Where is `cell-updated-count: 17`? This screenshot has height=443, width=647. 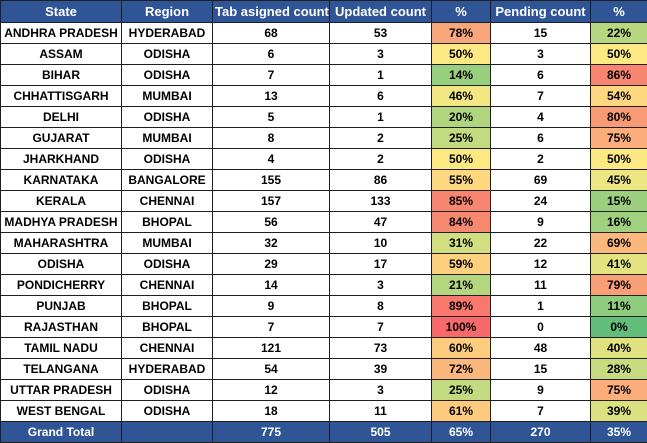 cell-updated-count: 17 is located at coordinates (381, 264).